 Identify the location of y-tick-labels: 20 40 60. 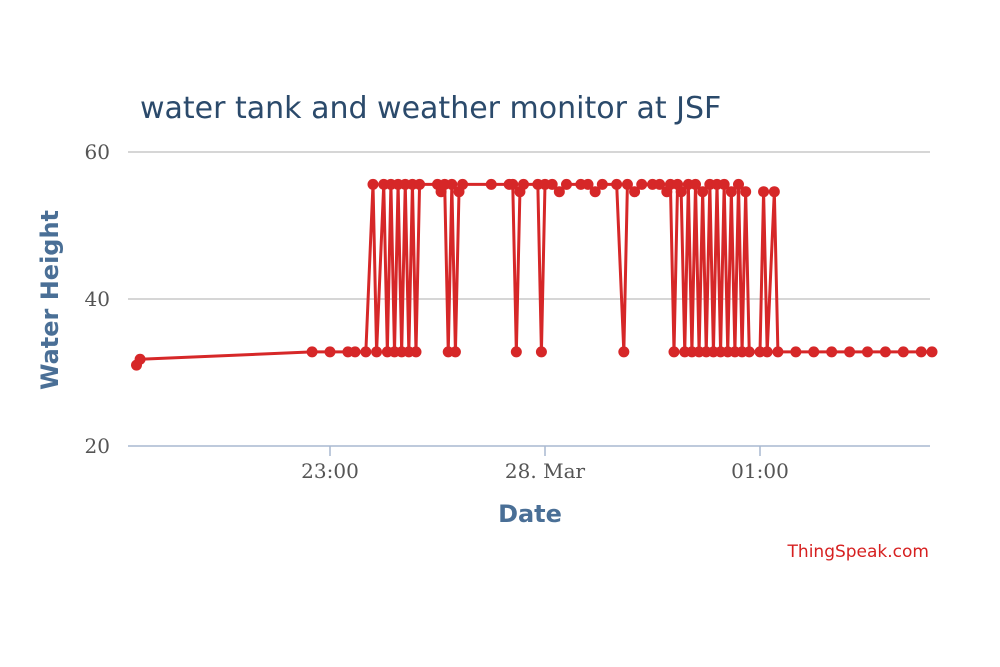
(97, 299).